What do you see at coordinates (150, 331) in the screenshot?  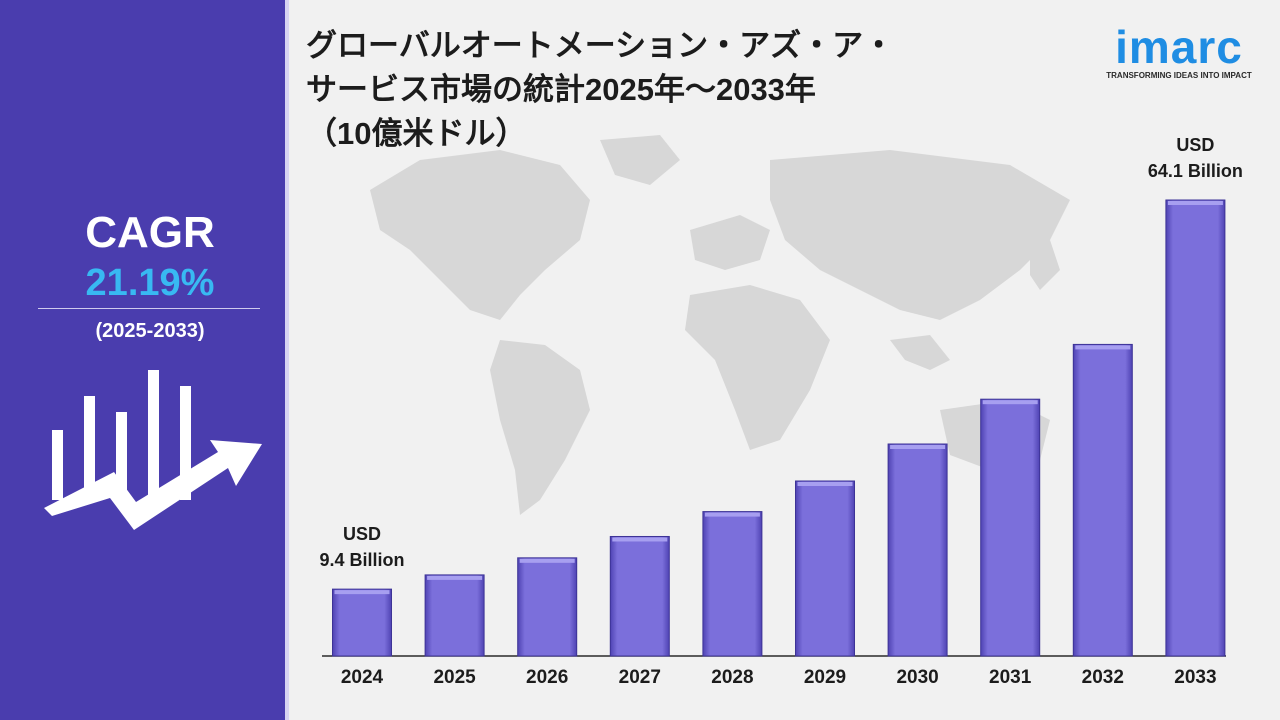 I see `cagr-period: (2025-2033)` at bounding box center [150, 331].